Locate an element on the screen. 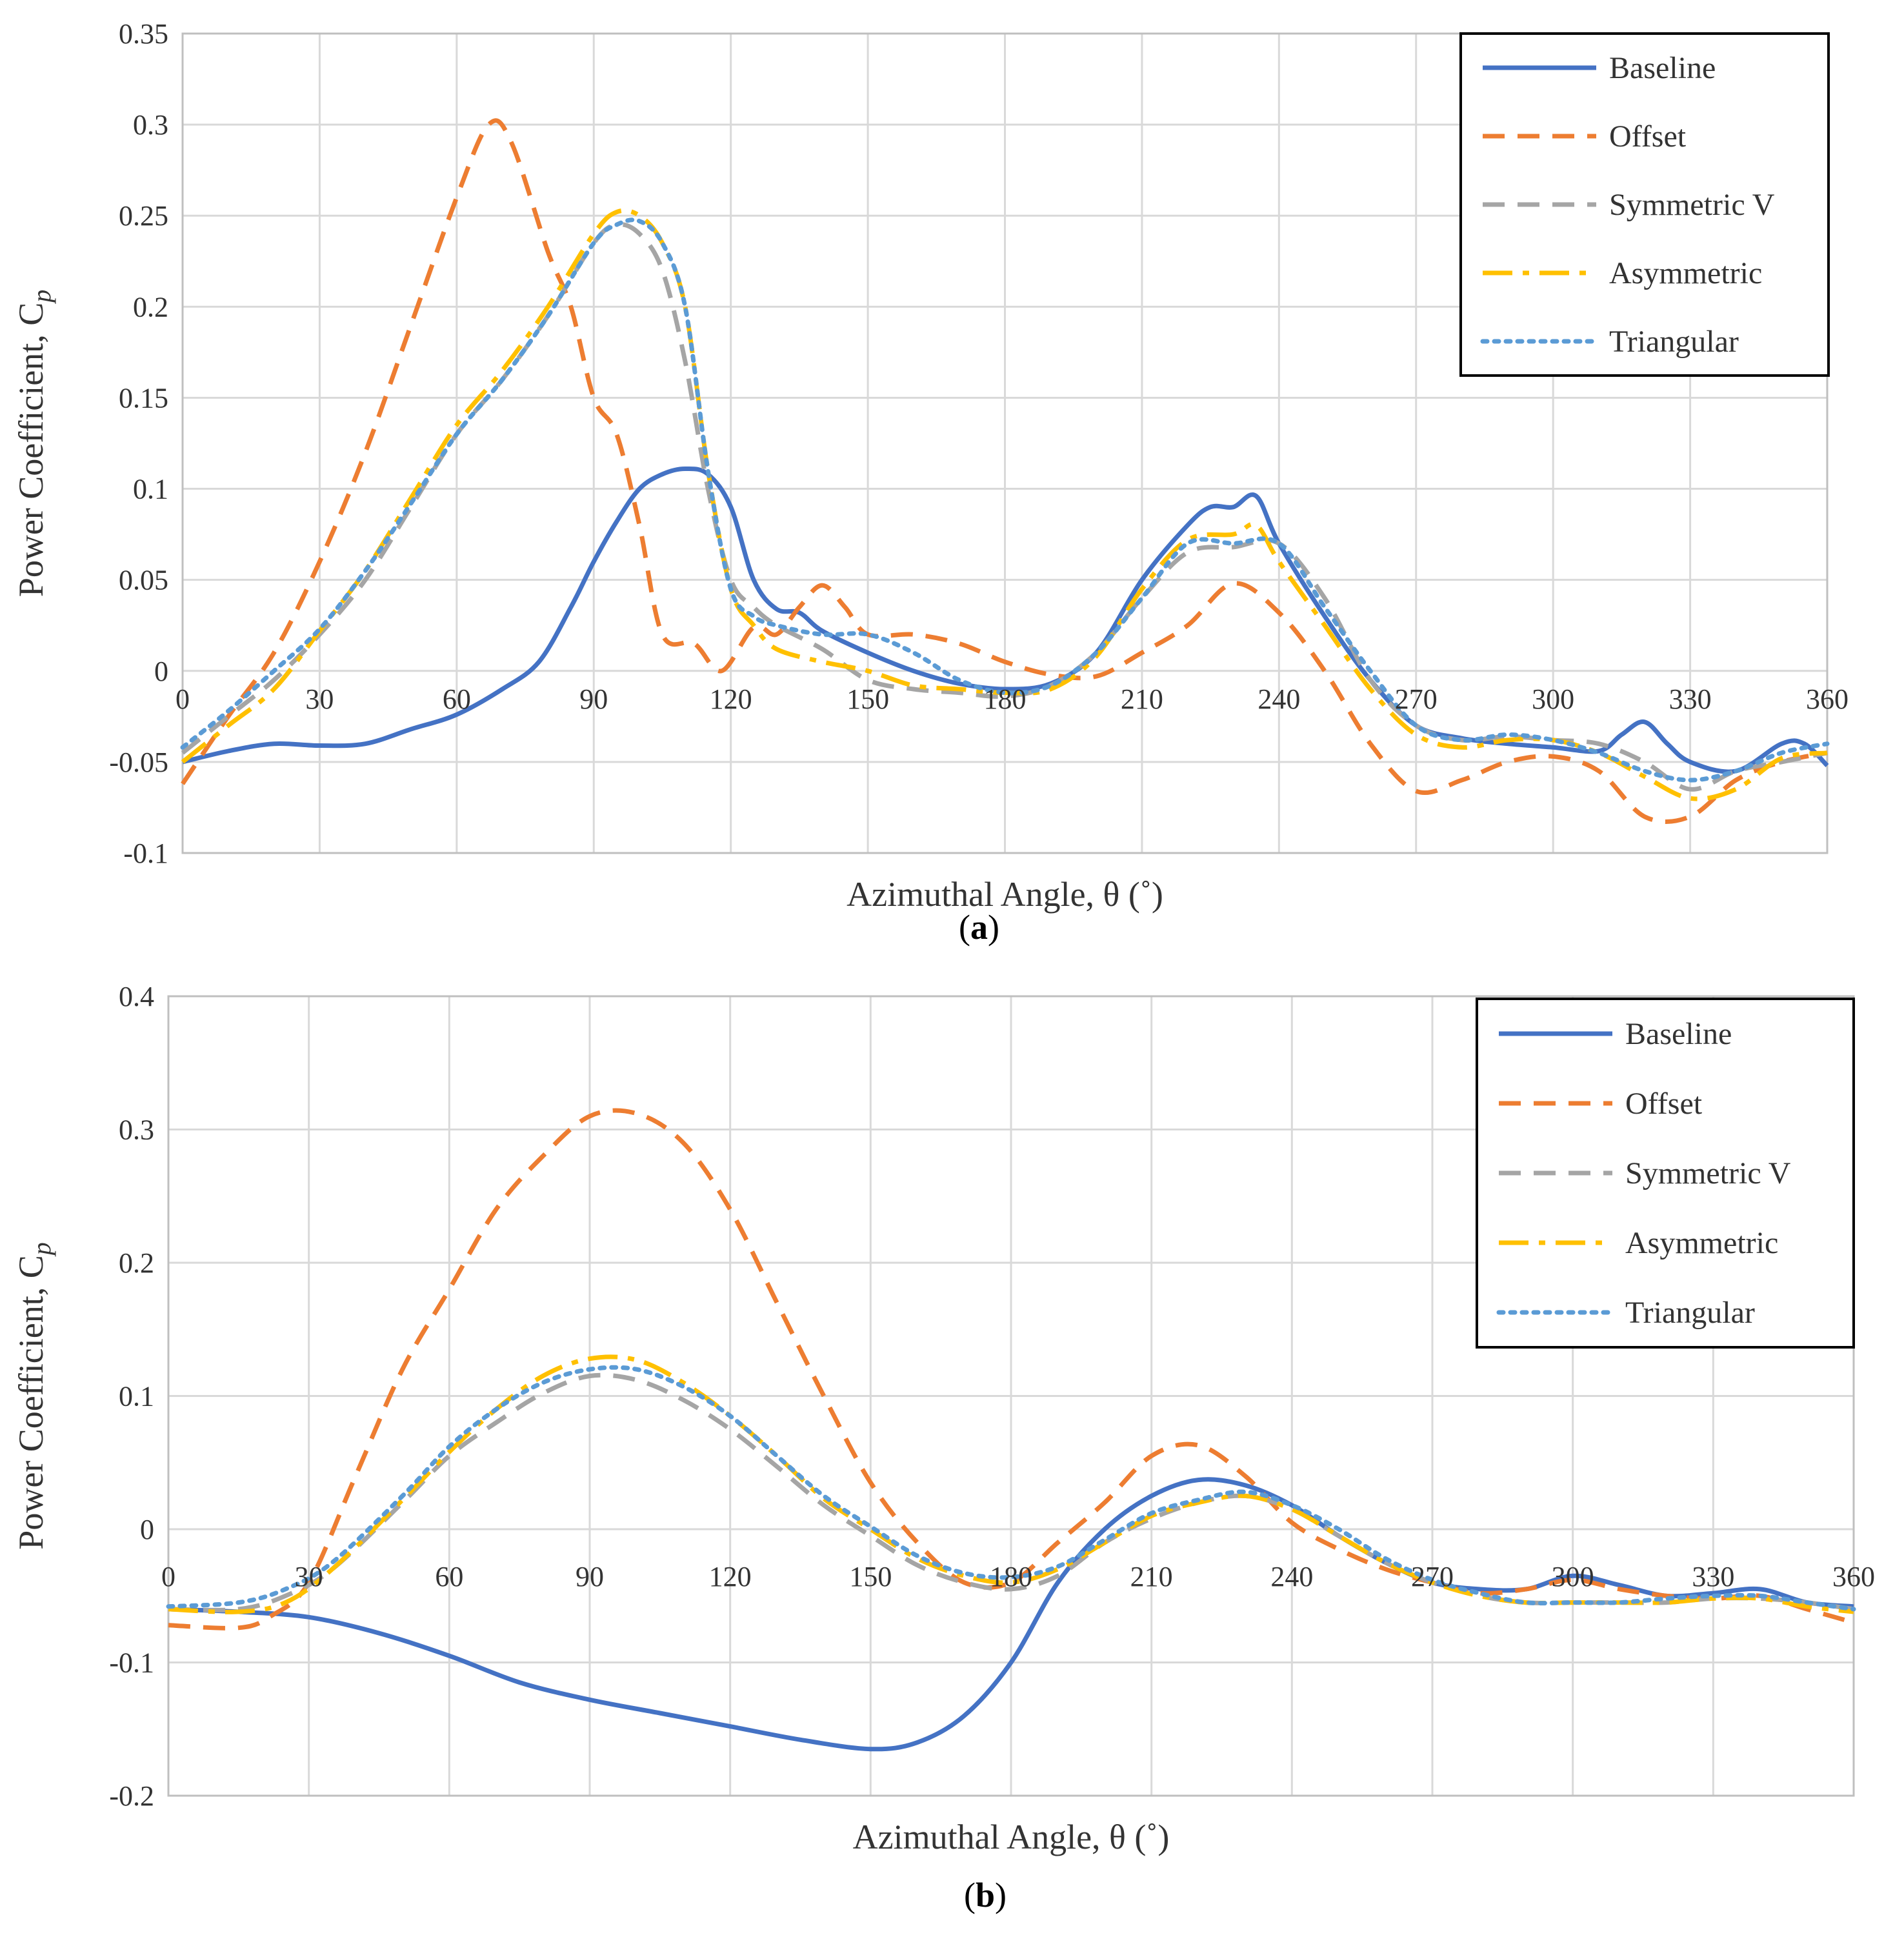 This screenshot has height=1937, width=1904. y-tick-label: 0.25 is located at coordinates (143, 216).